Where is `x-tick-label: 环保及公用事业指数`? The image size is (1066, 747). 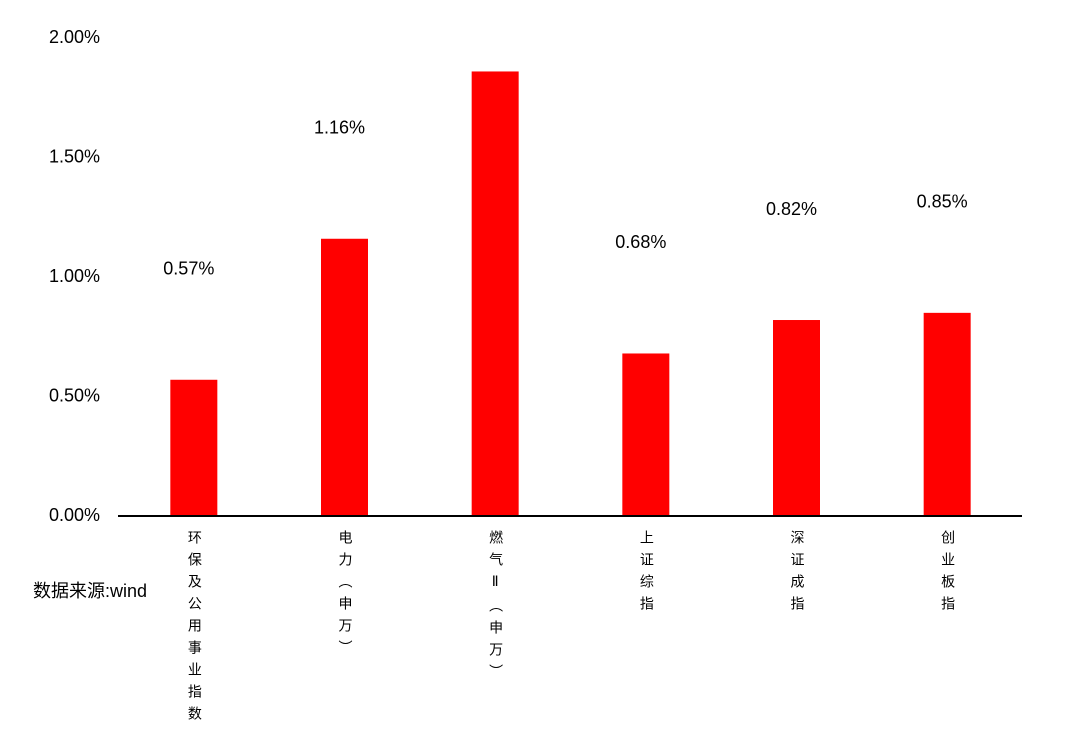 x-tick-label: 环保及公用事业指数 is located at coordinates (194, 629).